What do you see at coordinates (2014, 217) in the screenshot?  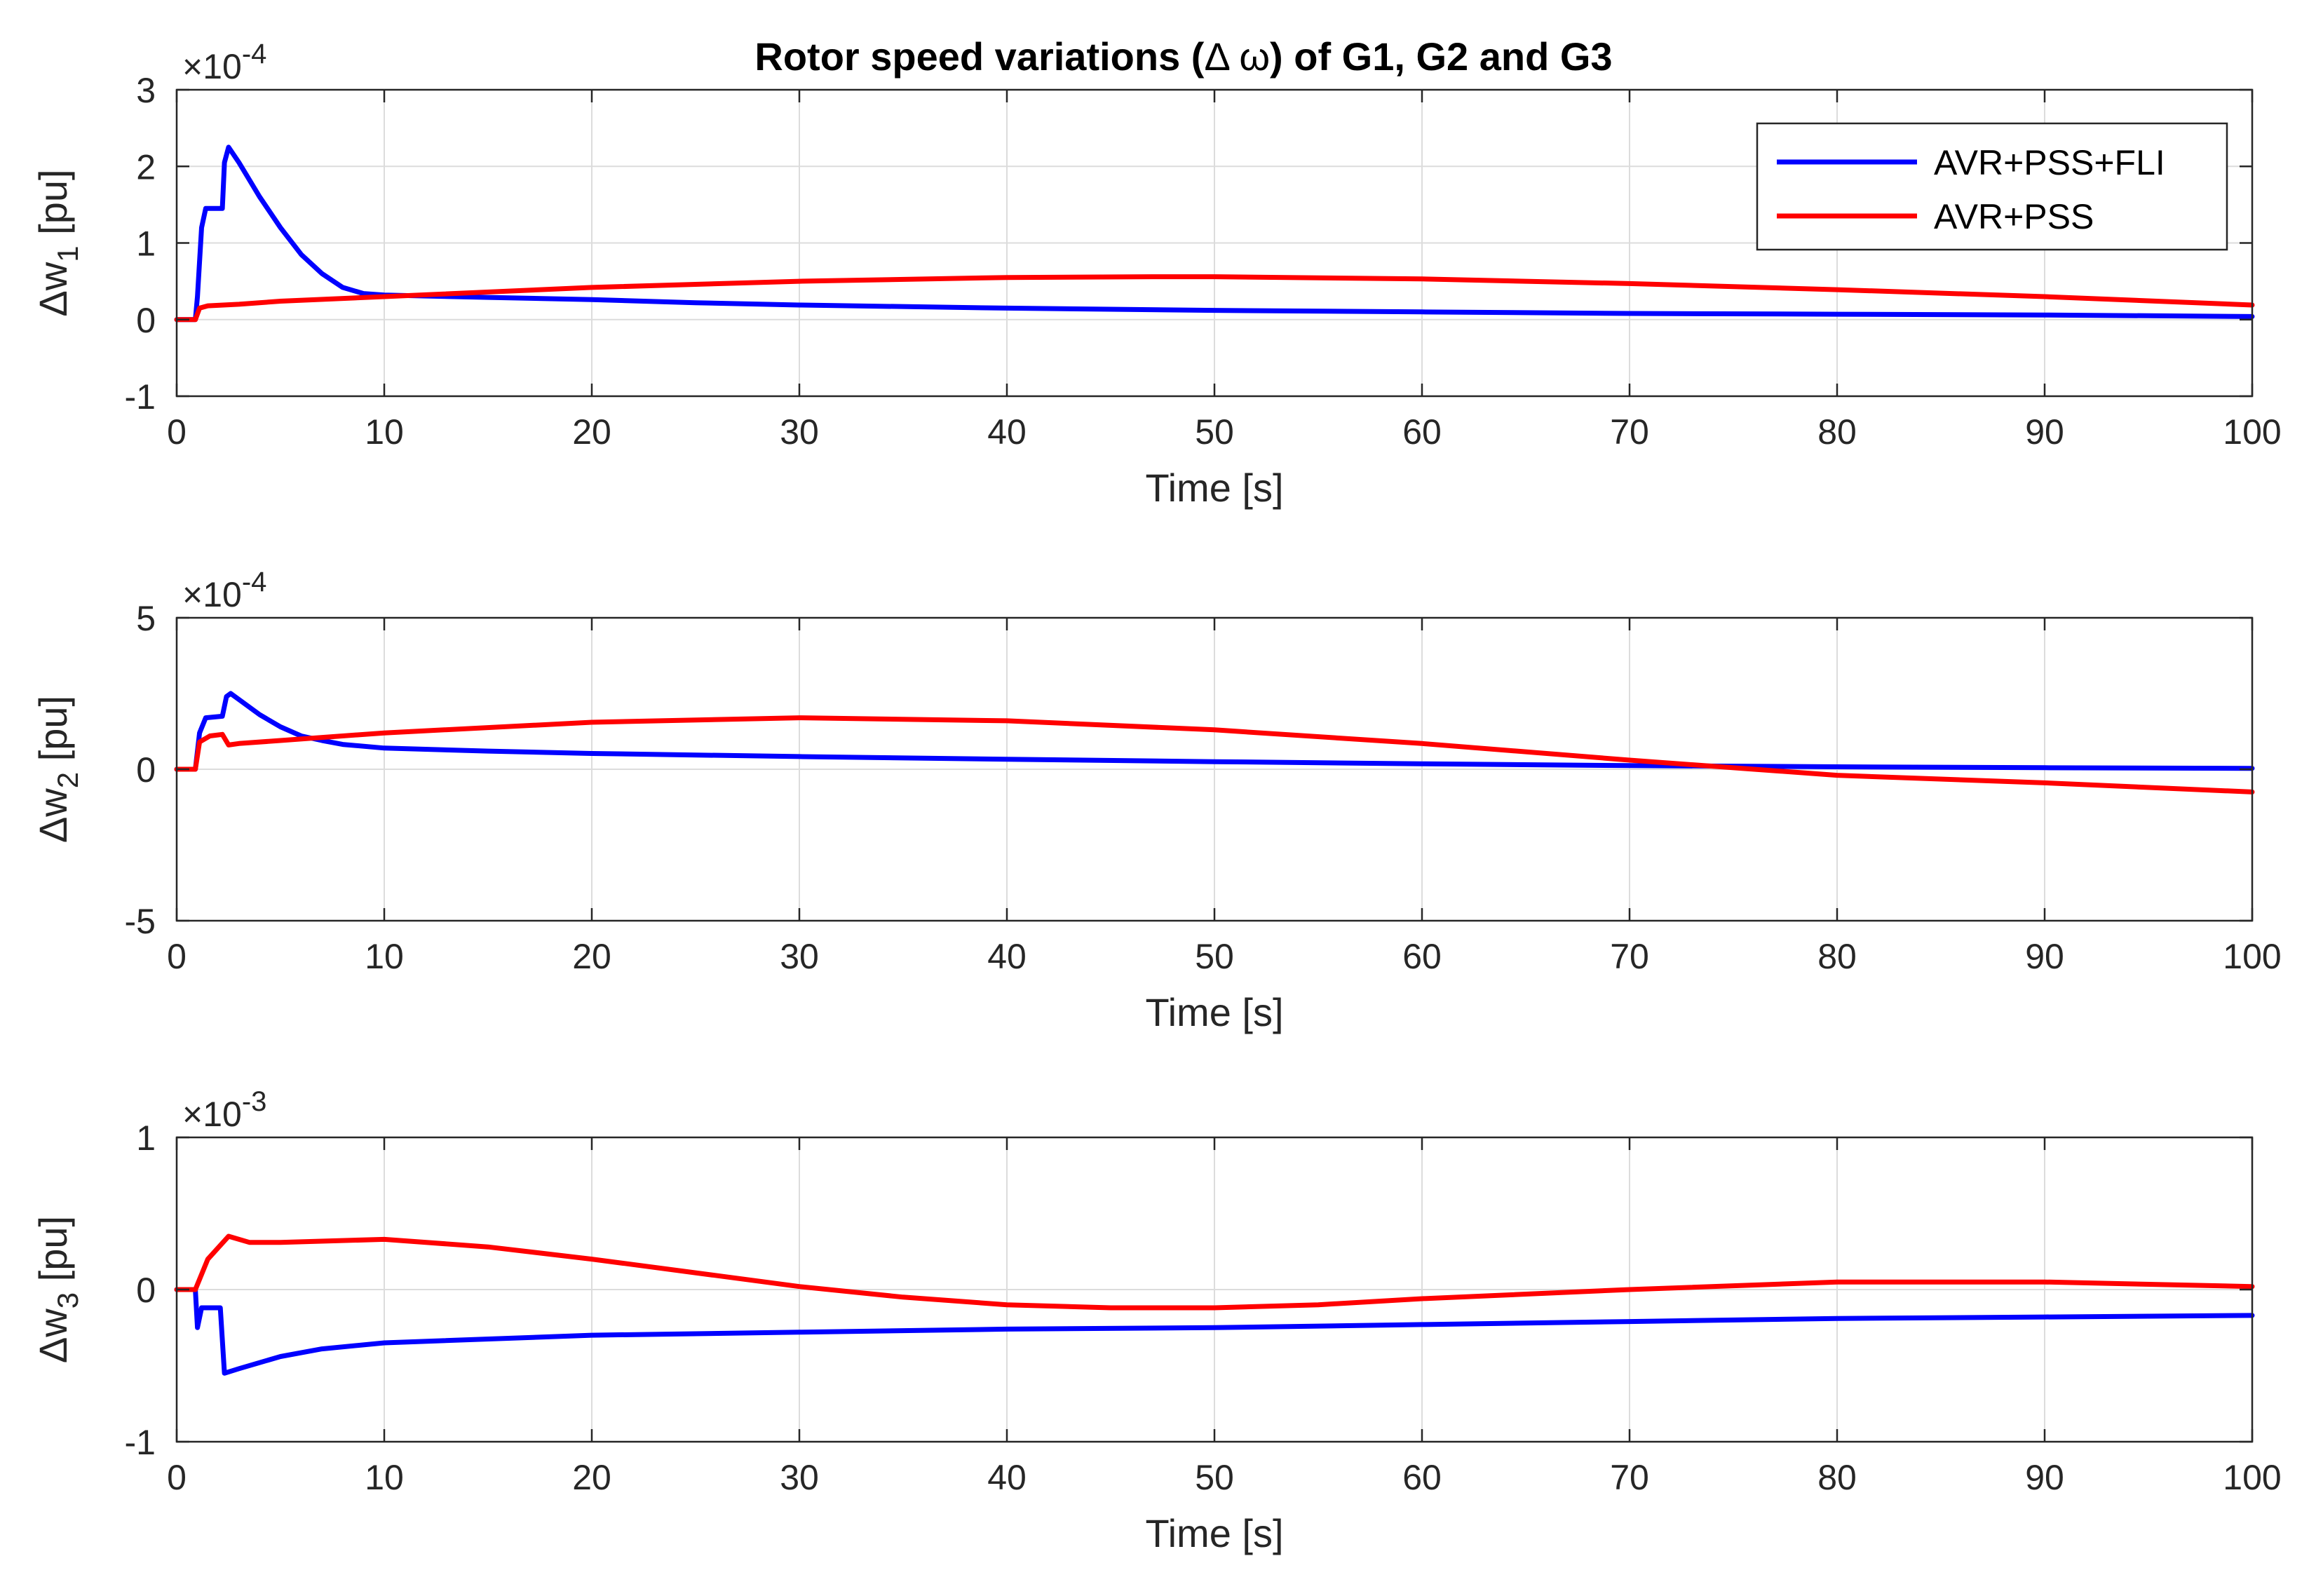 I see `legend-label: AVR+PSS` at bounding box center [2014, 217].